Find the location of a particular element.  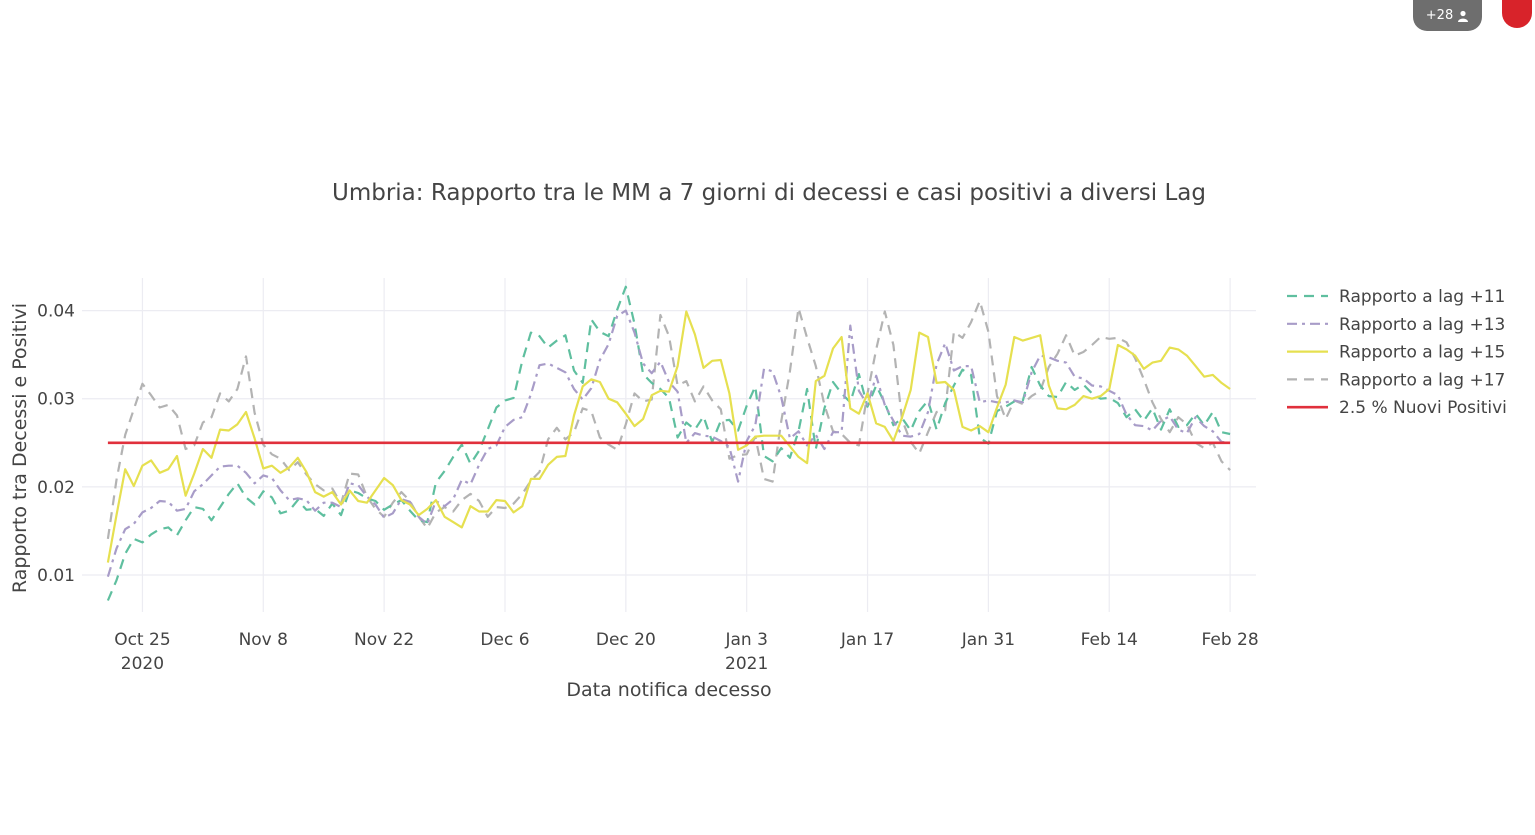

x-tick-label: Nov 8 is located at coordinates (263, 640).